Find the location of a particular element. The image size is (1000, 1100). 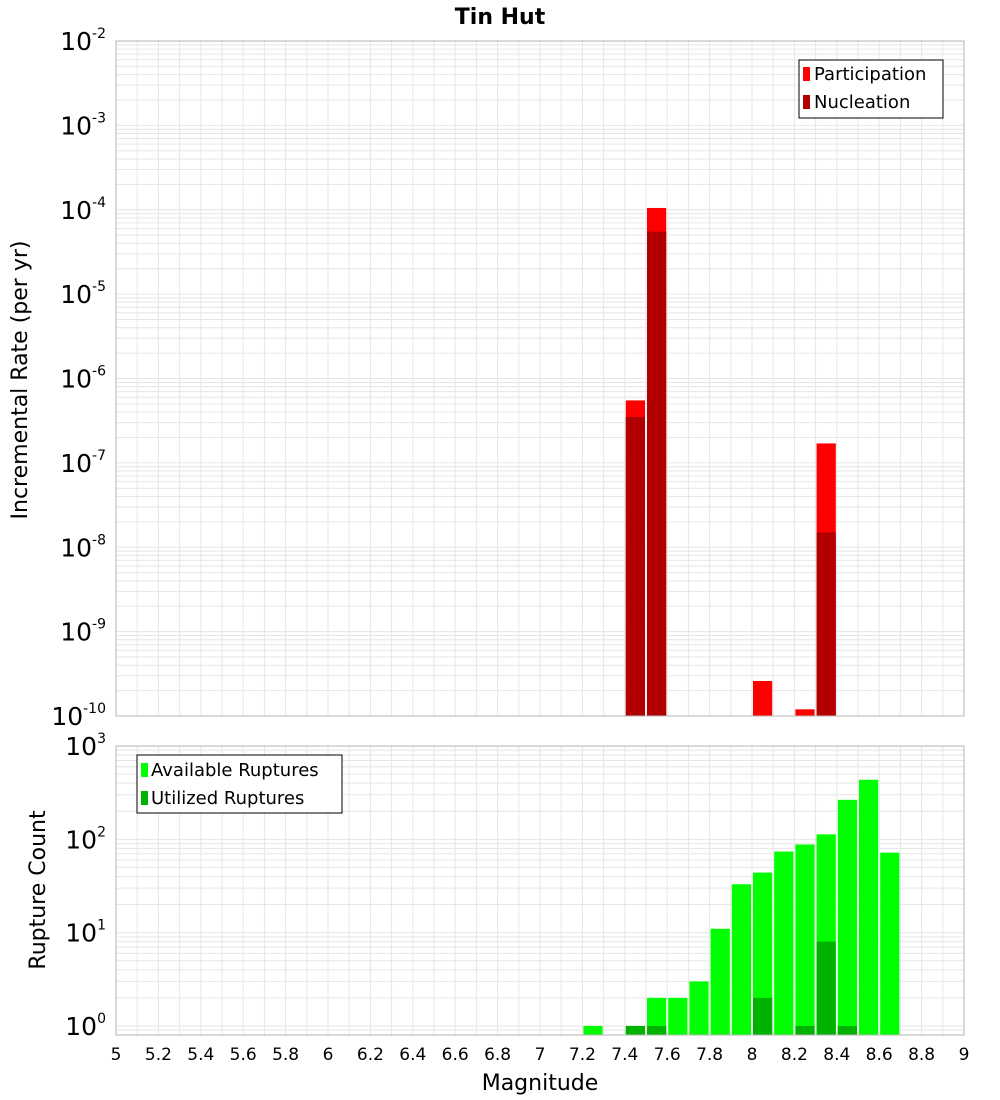

rate-y-ticks: 10⁻² 10⁻³ 10⁻⁴ 10⁻⁵ 10⁻⁶ 10⁻⁷ 10⁻⁸ 10⁻⁹ 10⁻¹⁰ is located at coordinates (78, 378).